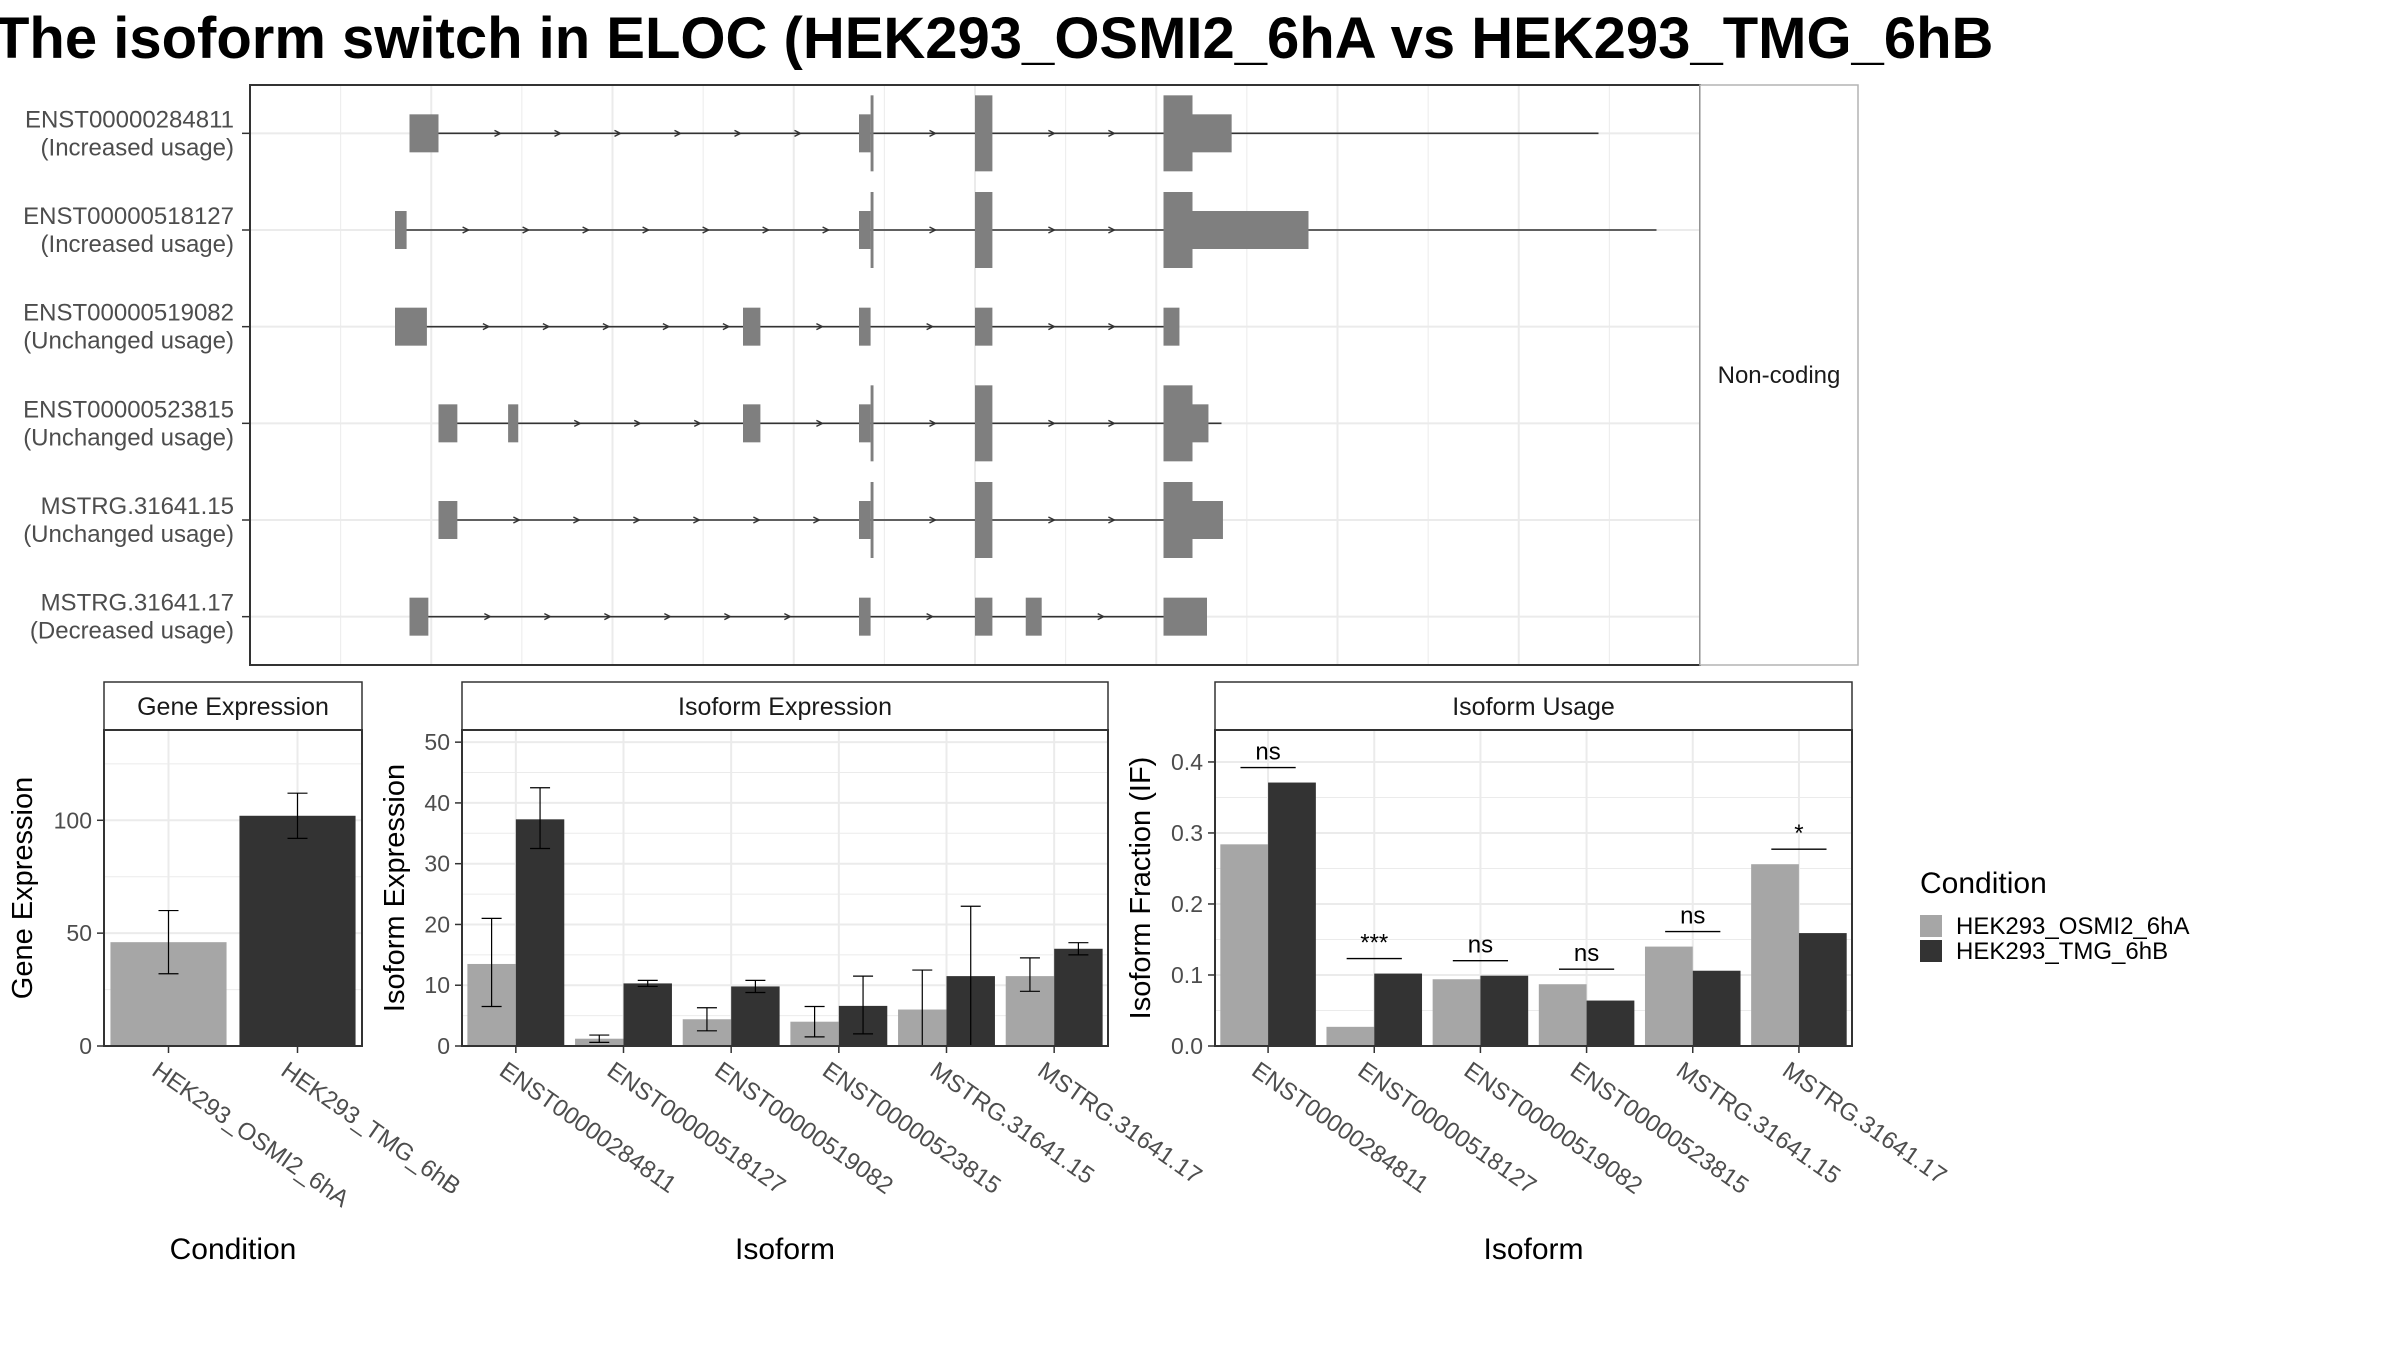 The width and height of the screenshot is (2400, 1350). Describe the element at coordinates (73, 820) in the screenshot. I see `y-tick-label: 100` at that location.